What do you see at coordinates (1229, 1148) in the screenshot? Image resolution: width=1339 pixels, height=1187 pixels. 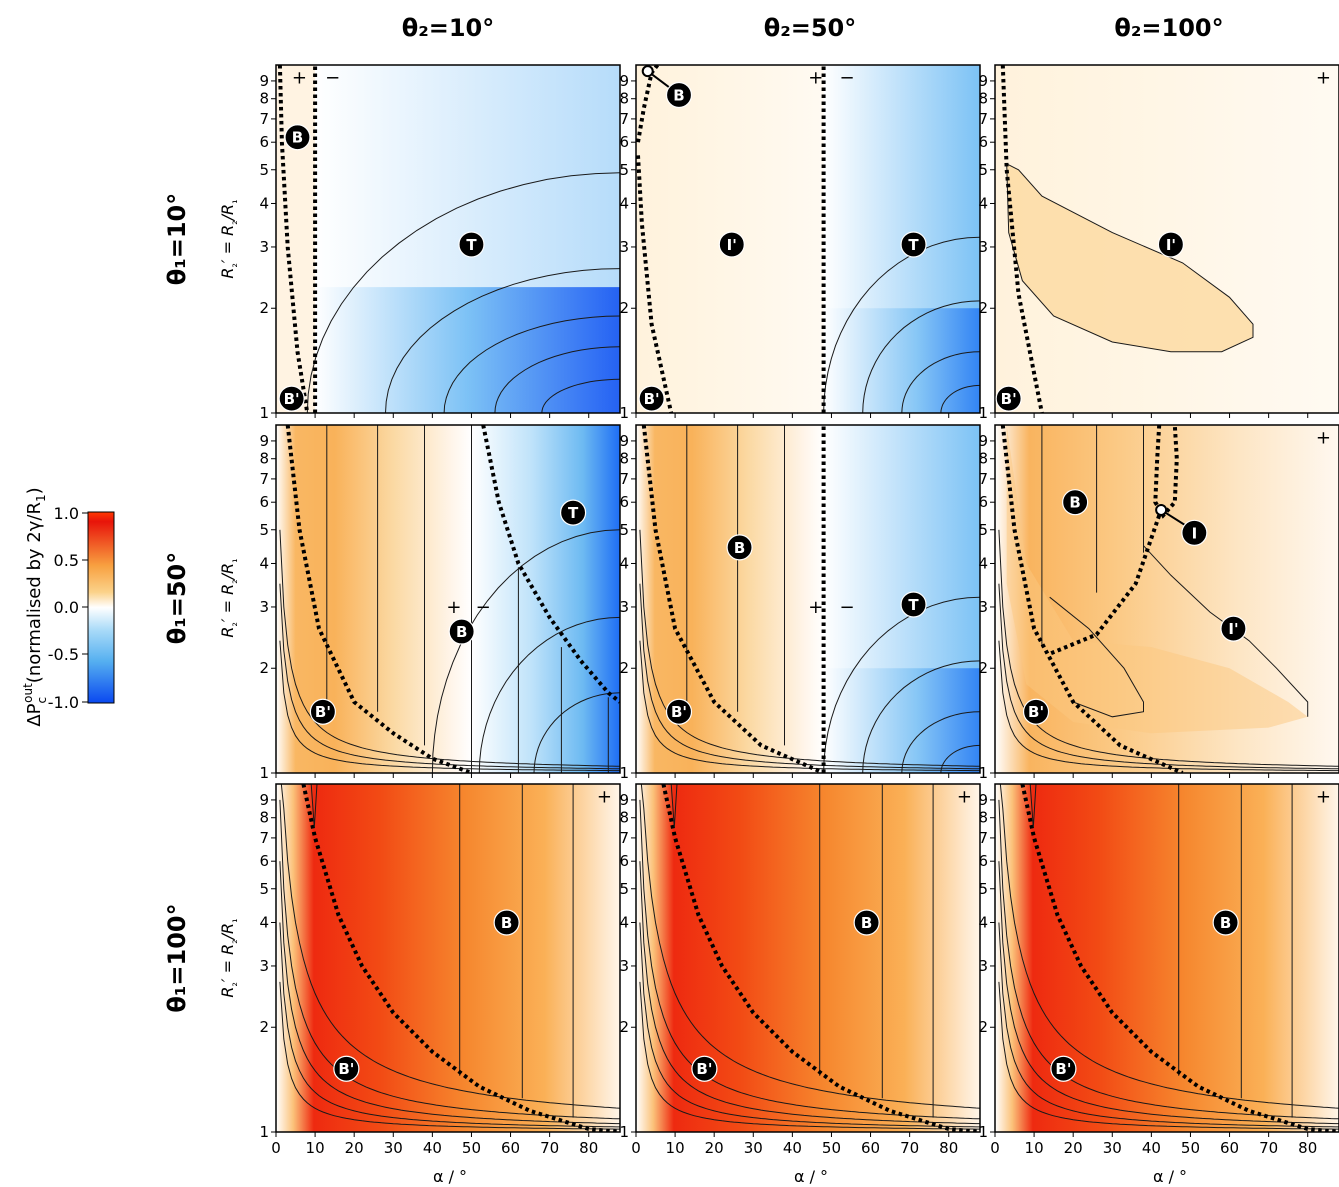 I see `x-tick-label: 60` at bounding box center [1229, 1148].